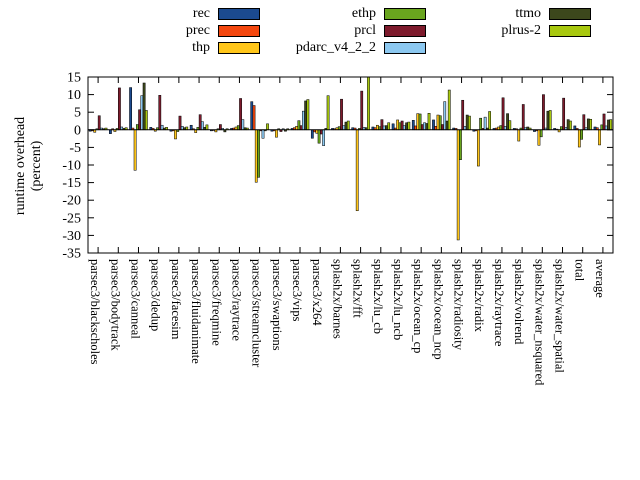 This screenshot has width=640, height=480. Describe the element at coordinates (74, 78) in the screenshot. I see `y-tick-label: 15` at that location.